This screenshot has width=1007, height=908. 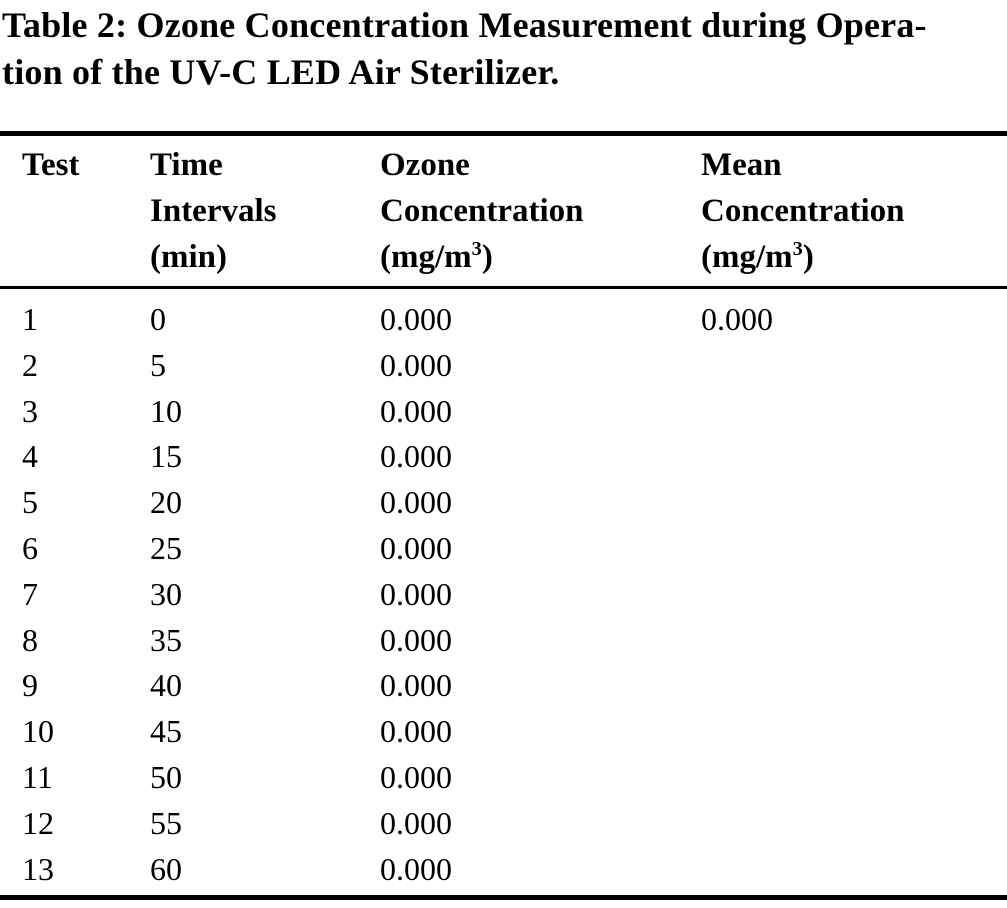 What do you see at coordinates (803, 211) in the screenshot?
I see `header-cell-mean-line-2: Concentration` at bounding box center [803, 211].